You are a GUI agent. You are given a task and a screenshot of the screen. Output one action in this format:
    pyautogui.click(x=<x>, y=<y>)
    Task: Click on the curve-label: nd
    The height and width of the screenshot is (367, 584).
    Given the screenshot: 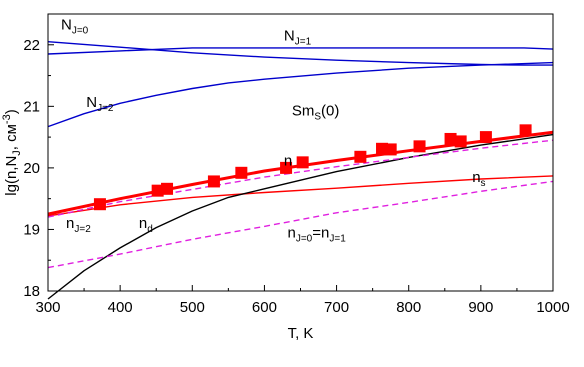 What is the action you would take?
    pyautogui.click(x=146, y=225)
    